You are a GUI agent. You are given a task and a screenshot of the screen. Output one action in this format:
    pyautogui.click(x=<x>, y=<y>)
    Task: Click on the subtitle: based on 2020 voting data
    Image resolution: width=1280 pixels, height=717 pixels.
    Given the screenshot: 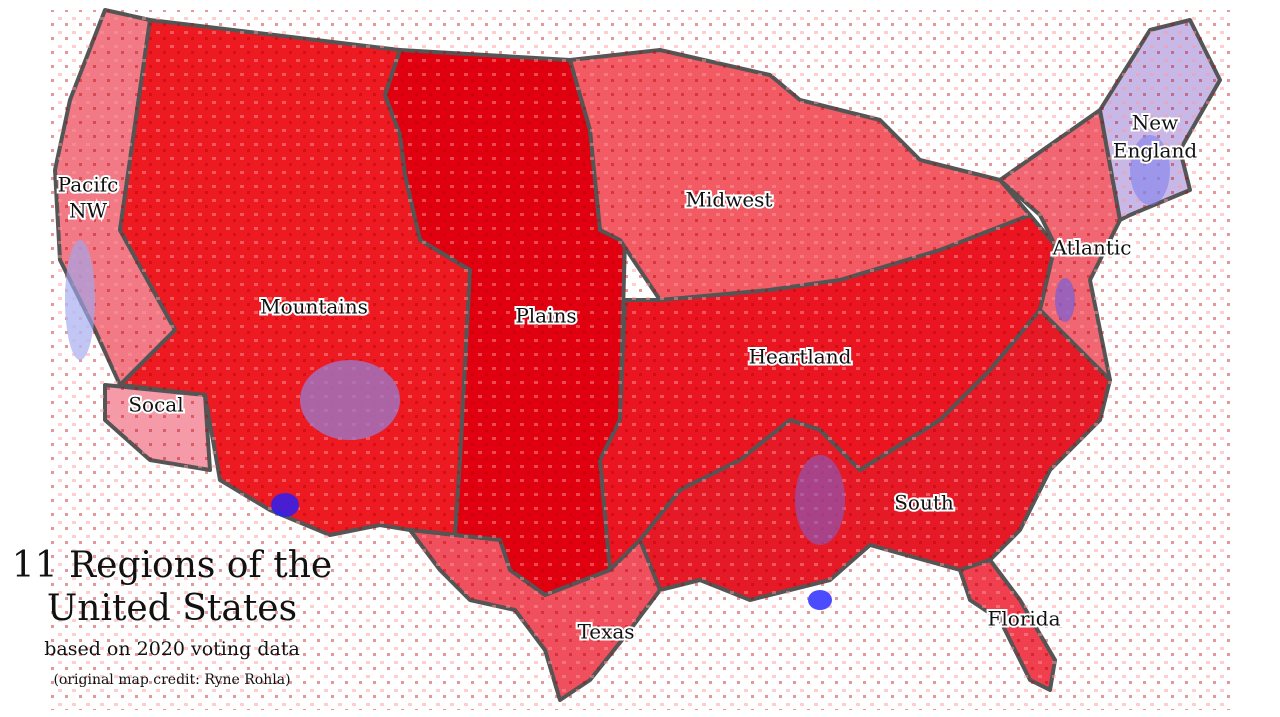 What is the action you would take?
    pyautogui.click(x=172, y=649)
    